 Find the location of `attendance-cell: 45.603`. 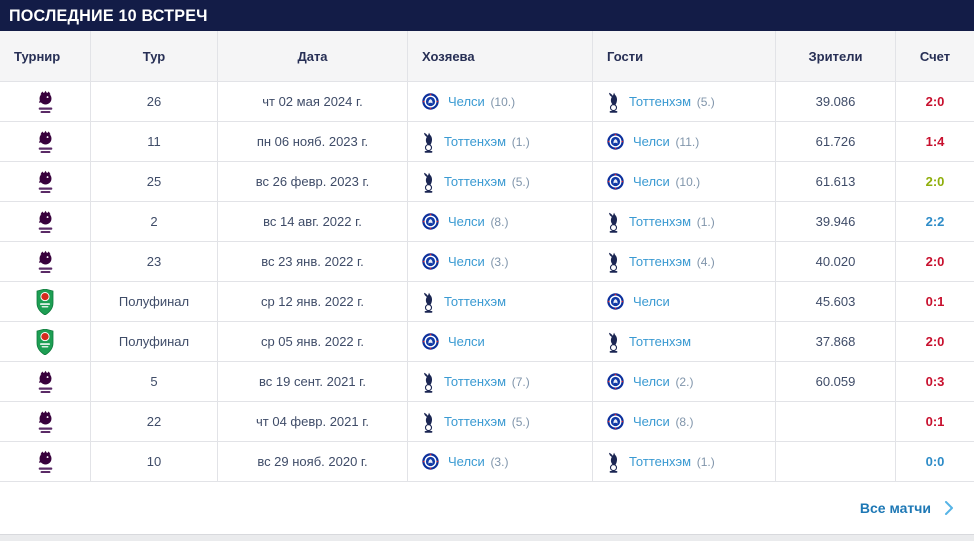

attendance-cell: 45.603 is located at coordinates (835, 301).